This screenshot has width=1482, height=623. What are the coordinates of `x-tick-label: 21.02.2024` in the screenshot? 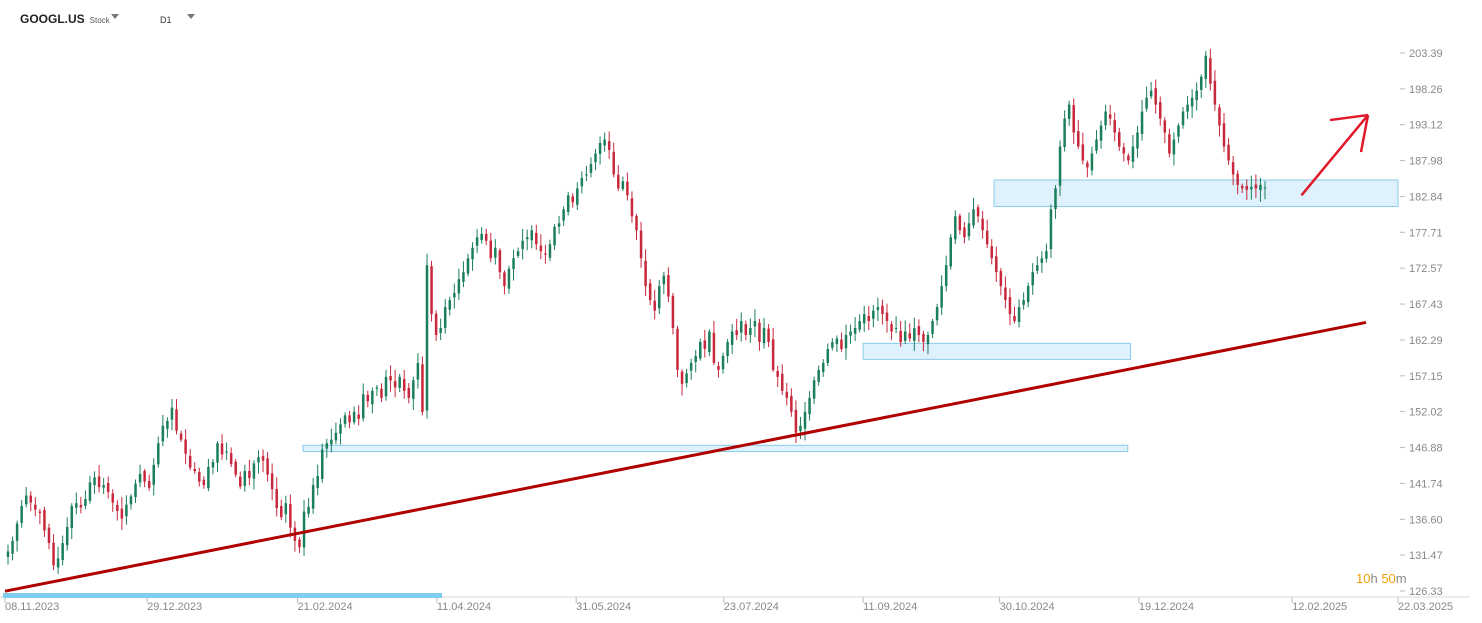 It's located at (325, 607).